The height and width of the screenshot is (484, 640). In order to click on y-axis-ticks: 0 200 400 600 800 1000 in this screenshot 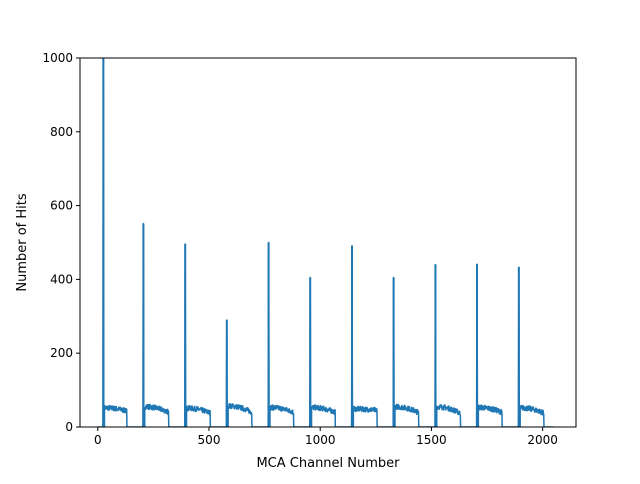, I will do `click(61, 242)`.